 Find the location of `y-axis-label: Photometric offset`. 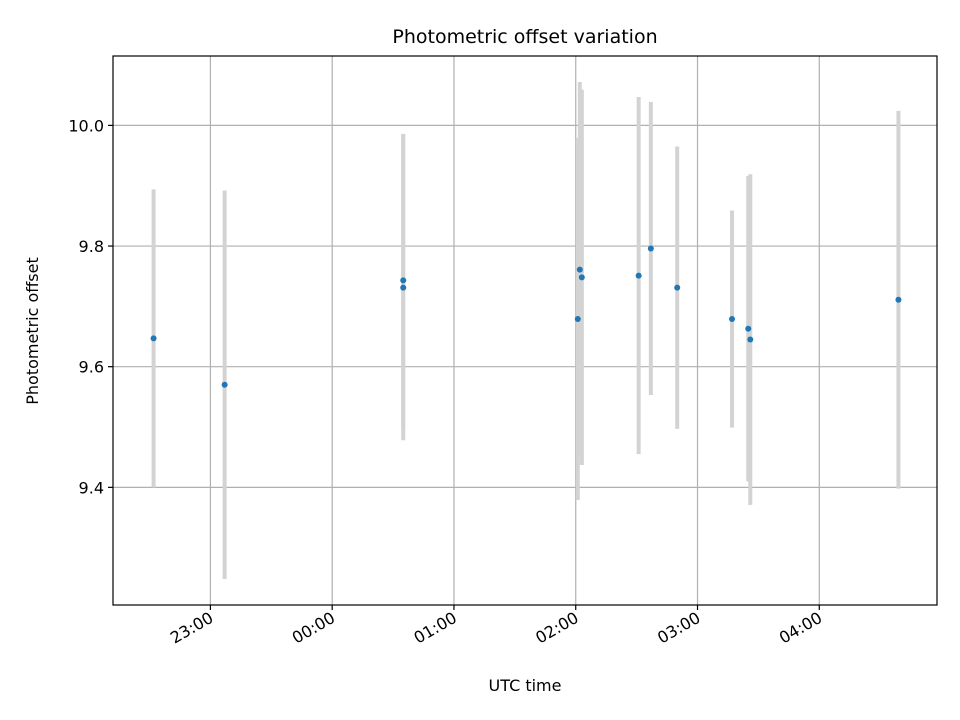

y-axis-label: Photometric offset is located at coordinates (32, 331).